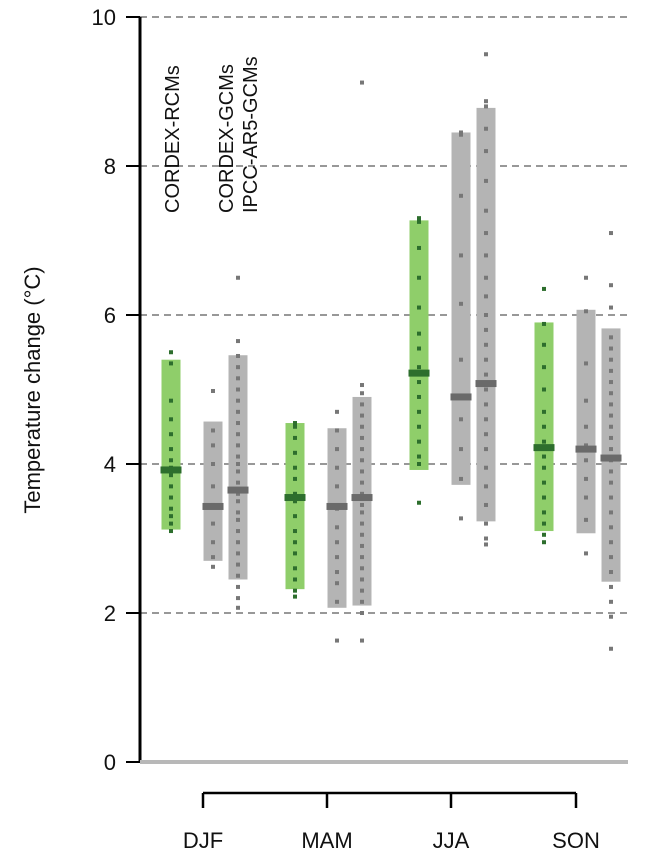  I want to click on y-tick-label: 2, so click(110, 613).